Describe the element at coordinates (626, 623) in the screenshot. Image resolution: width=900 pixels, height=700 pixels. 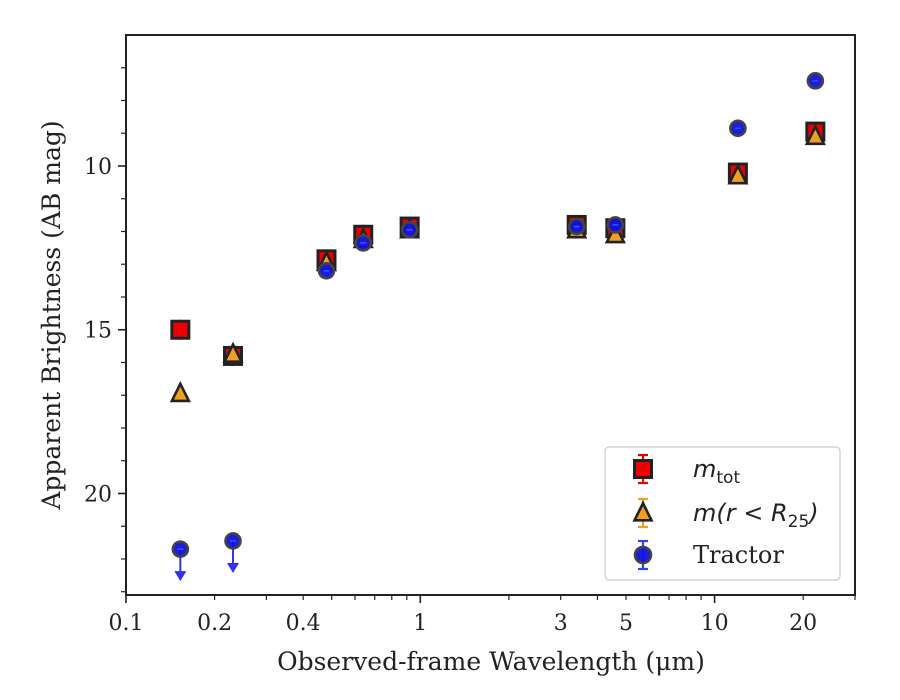
I see `x-tick-label: 5` at that location.